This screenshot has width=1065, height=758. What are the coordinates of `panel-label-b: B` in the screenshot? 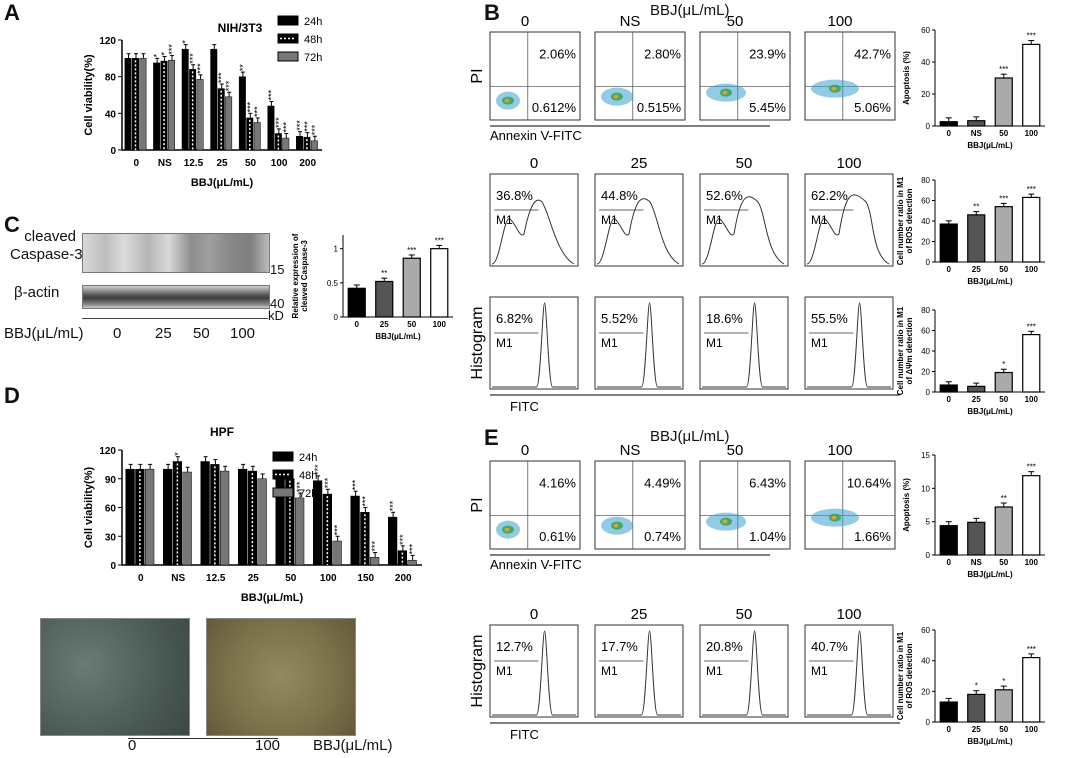 It's located at (492, 12).